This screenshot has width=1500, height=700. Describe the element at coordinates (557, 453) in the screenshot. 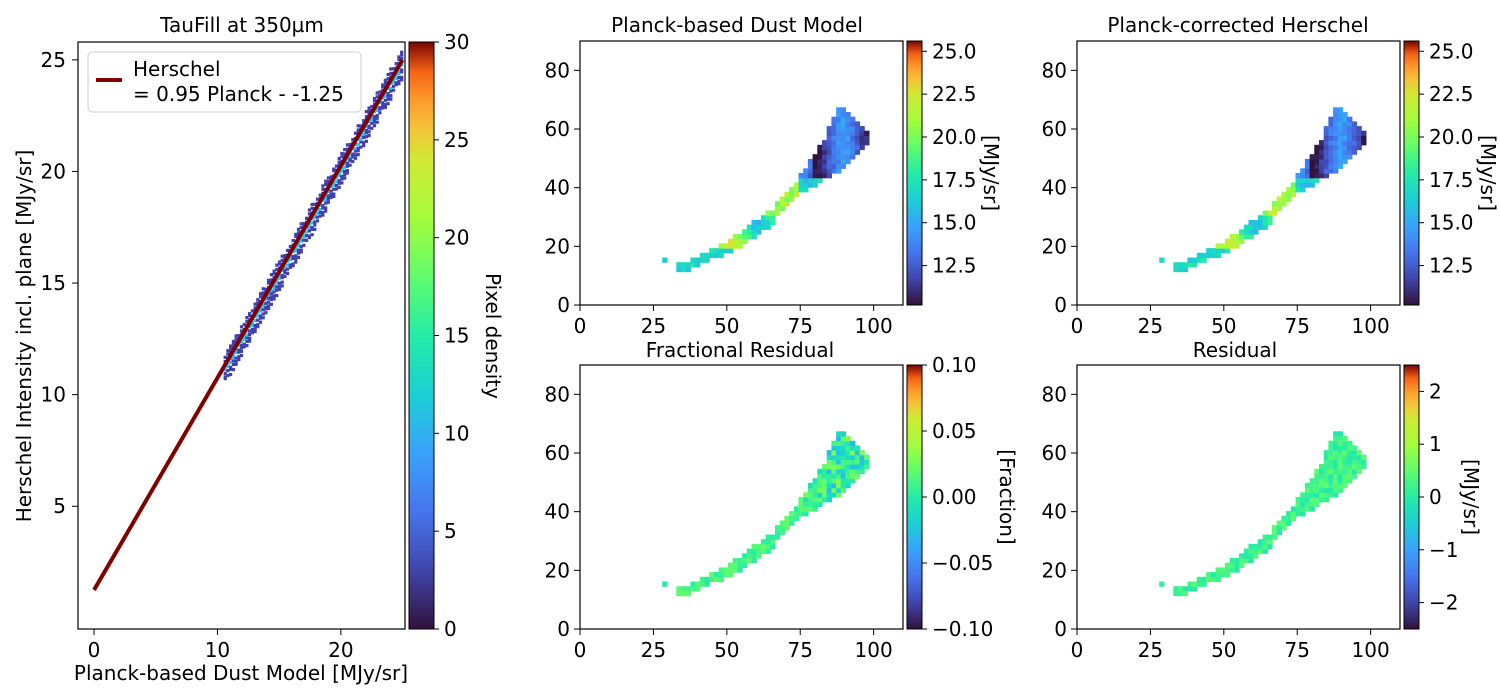

I see `fracres-y-tick-label: 60` at that location.